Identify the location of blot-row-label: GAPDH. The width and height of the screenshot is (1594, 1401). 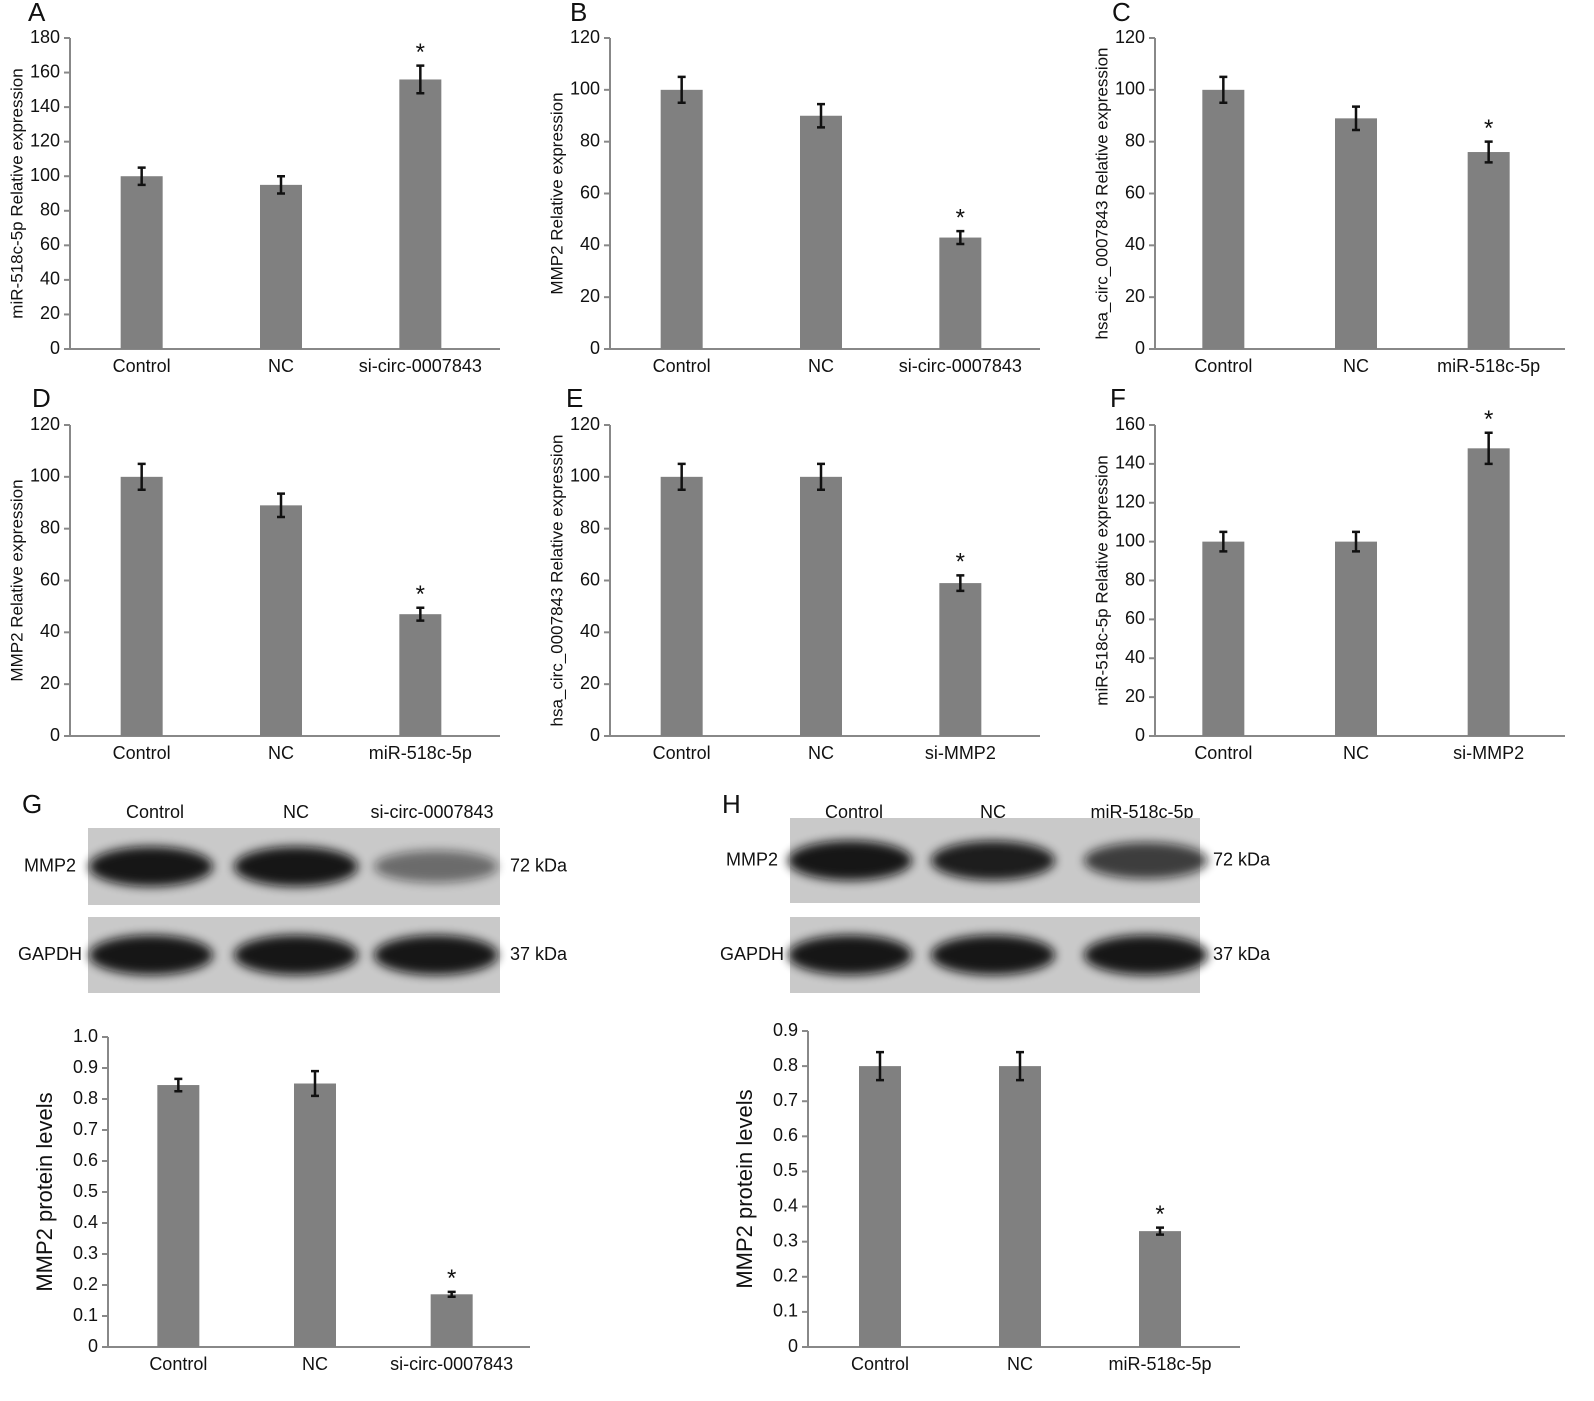
(50, 954).